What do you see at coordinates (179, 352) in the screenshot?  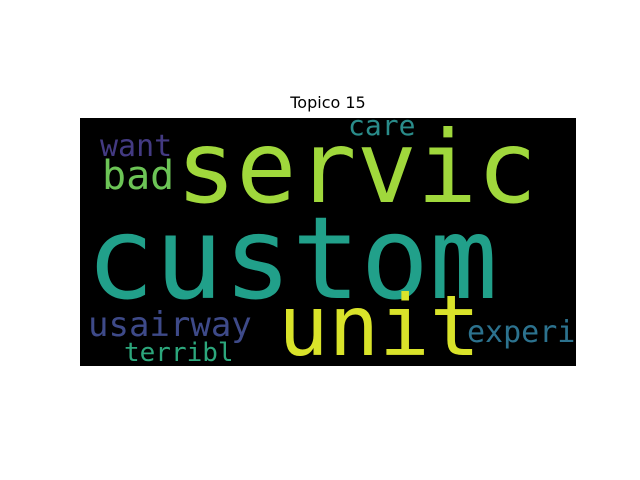 I see `word-terribl: terribl` at bounding box center [179, 352].